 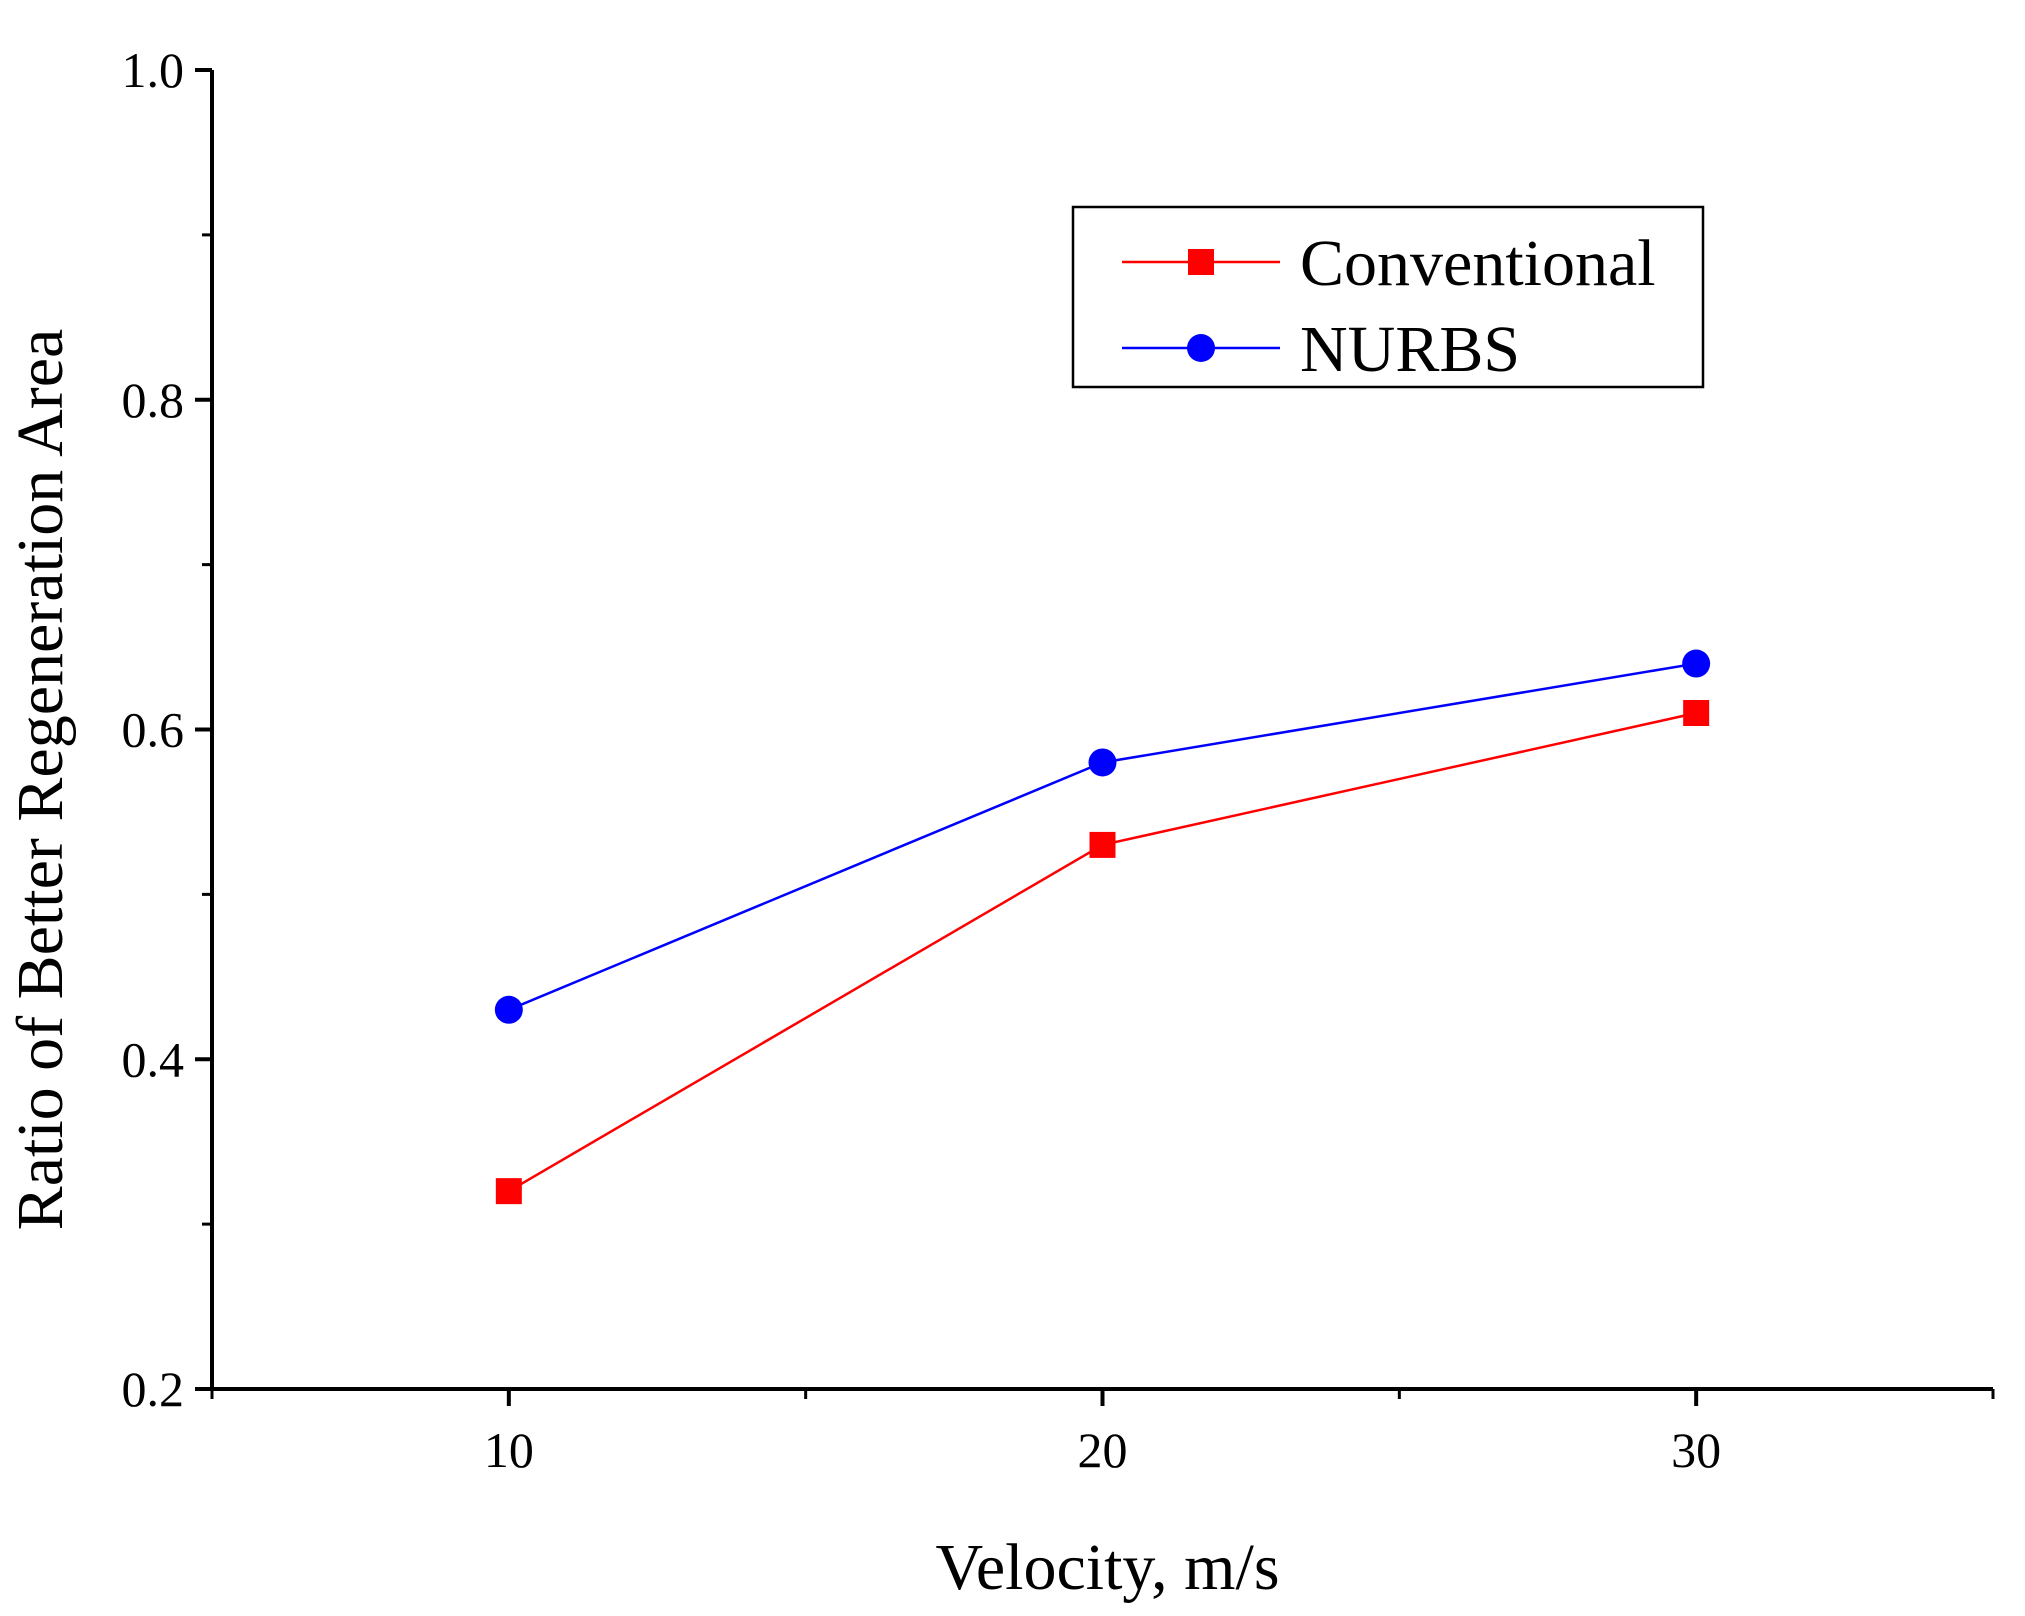 I want to click on legend-label: Conventional, so click(x=1478, y=263).